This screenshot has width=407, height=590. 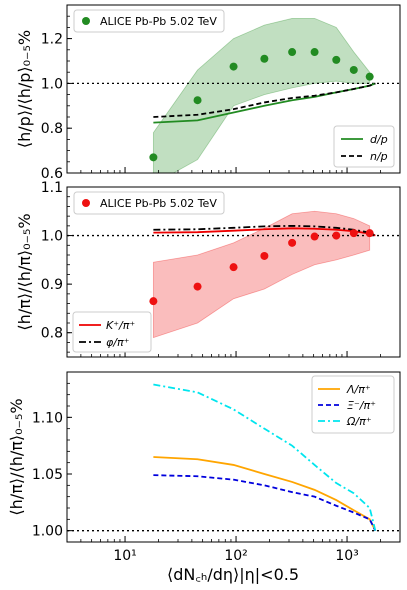 What do you see at coordinates (359, 421) in the screenshot?
I see `legend-label-omega: Ω/π⁺` at bounding box center [359, 421].